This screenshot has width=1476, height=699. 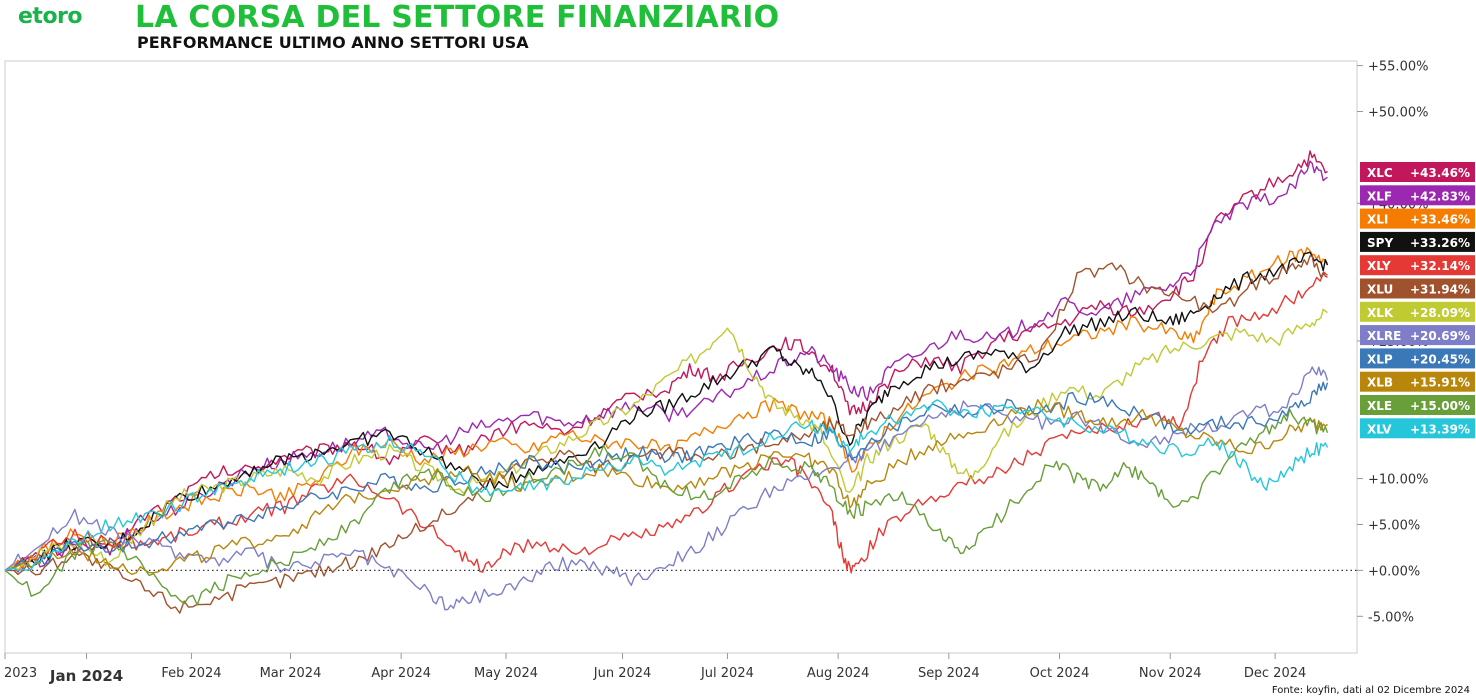 What do you see at coordinates (1379, 406) in the screenshot?
I see `badge-ticker: XLE` at bounding box center [1379, 406].